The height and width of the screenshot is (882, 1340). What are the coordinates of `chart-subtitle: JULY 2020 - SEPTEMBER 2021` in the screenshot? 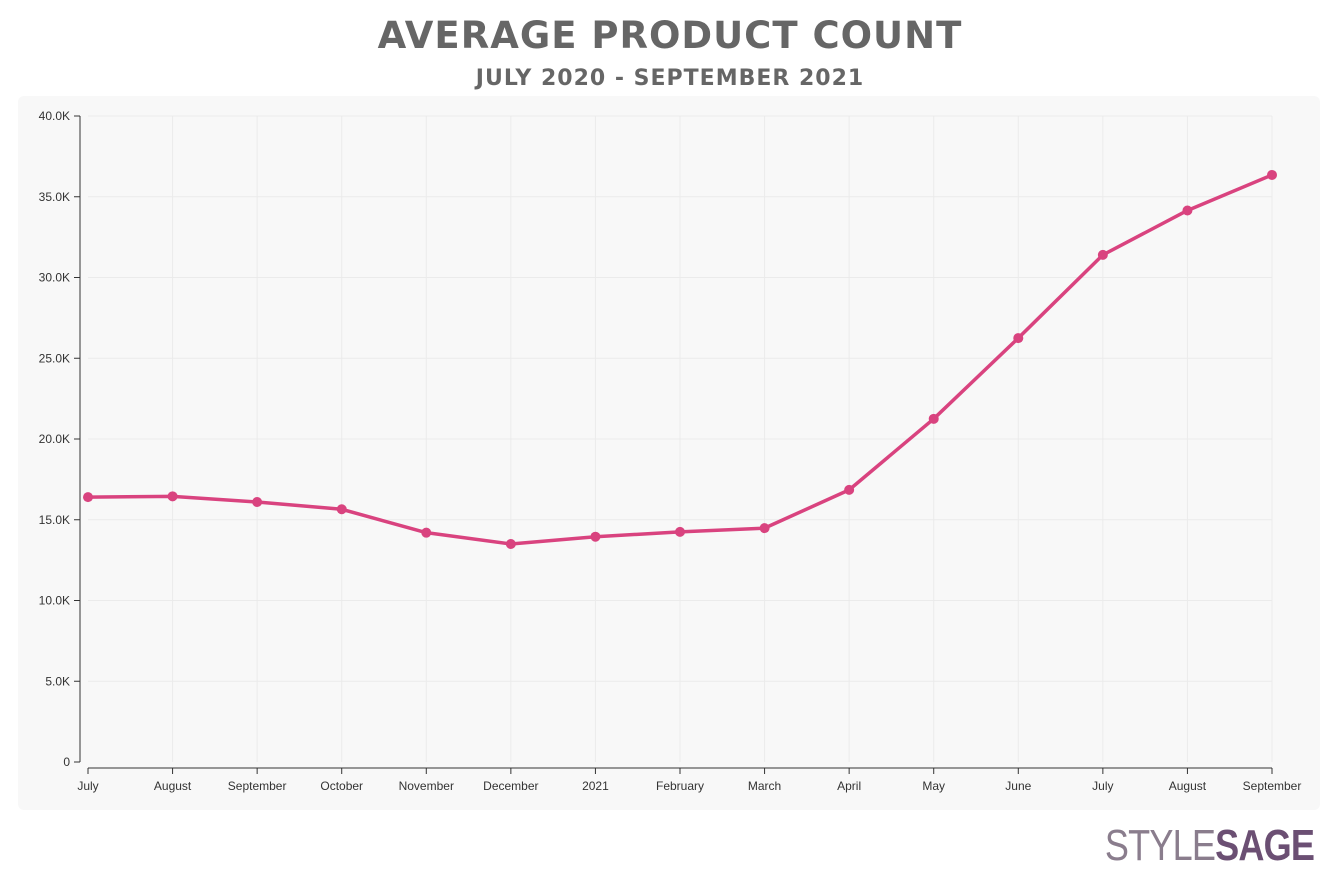 It's located at (670, 78).